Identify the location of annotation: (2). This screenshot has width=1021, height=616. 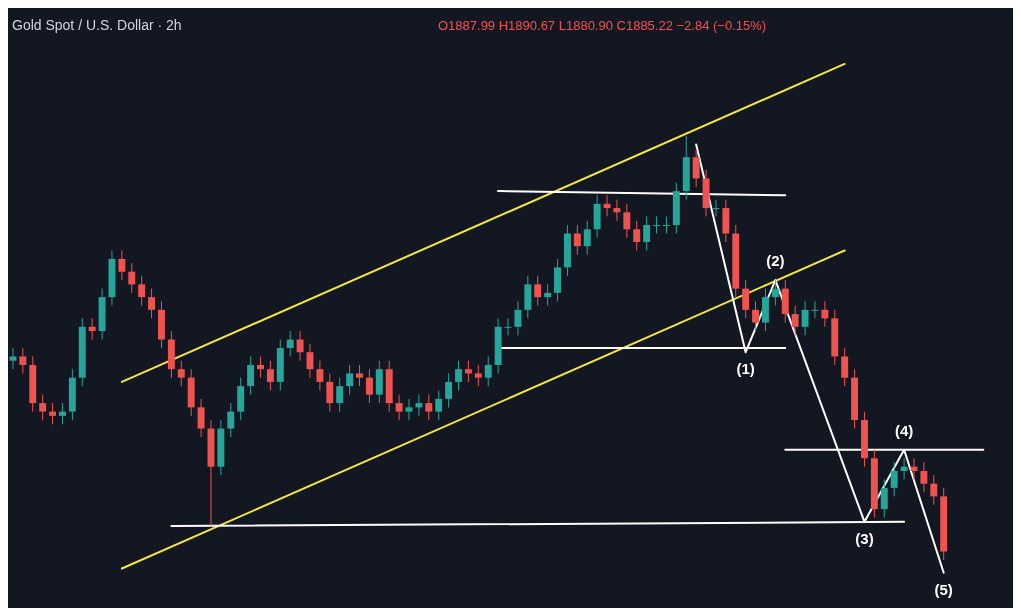
(775, 261).